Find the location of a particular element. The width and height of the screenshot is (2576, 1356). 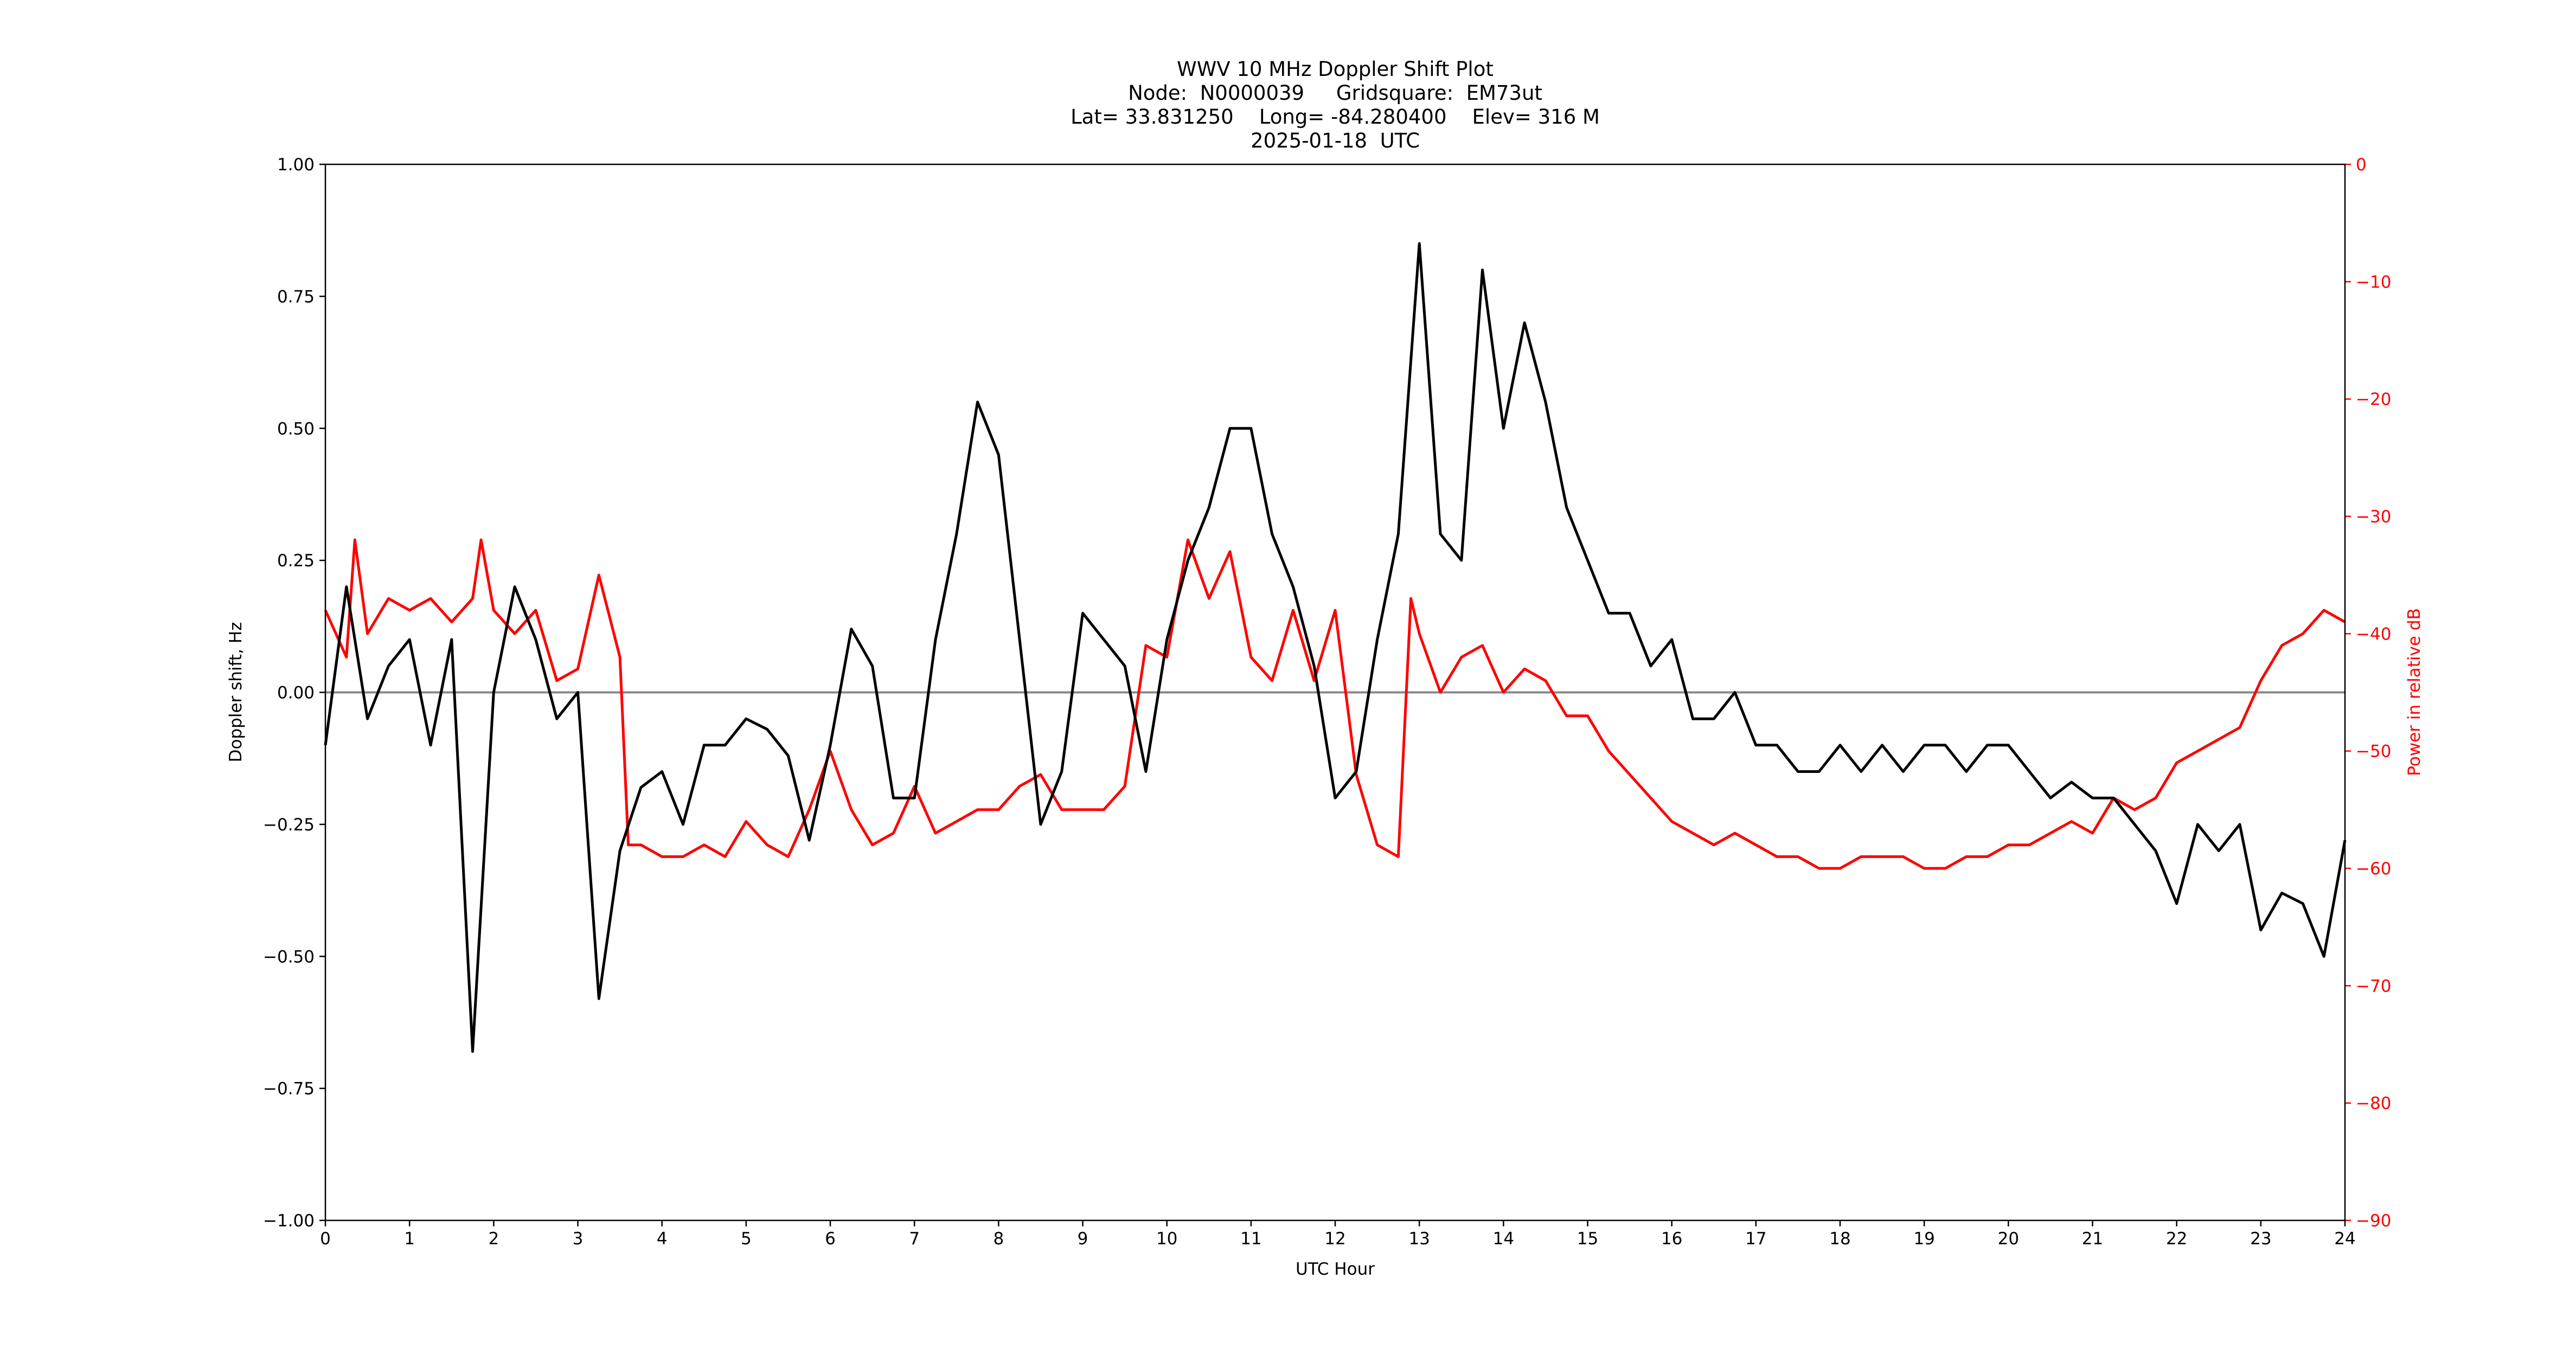

chart-title-line: Node: N0000039 Gridsquare: EM73ut is located at coordinates (1335, 93).